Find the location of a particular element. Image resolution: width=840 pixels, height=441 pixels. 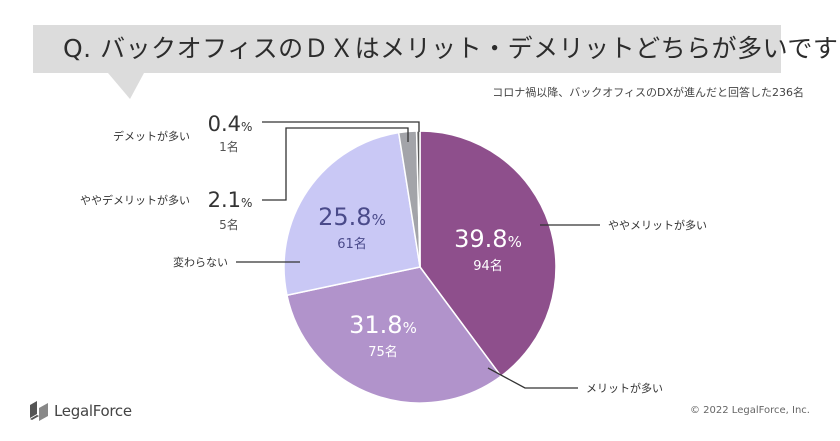

slice-percent-label: 25.8% is located at coordinates (352, 217).